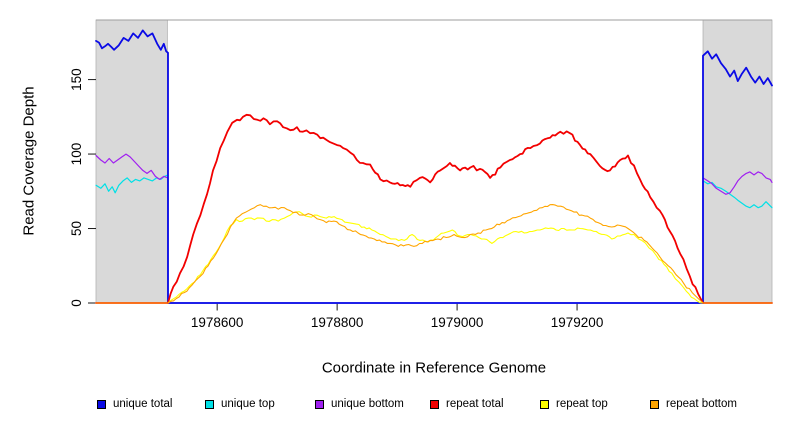 The image size is (792, 432). I want to click on y-tick-label: 150, so click(76, 79).